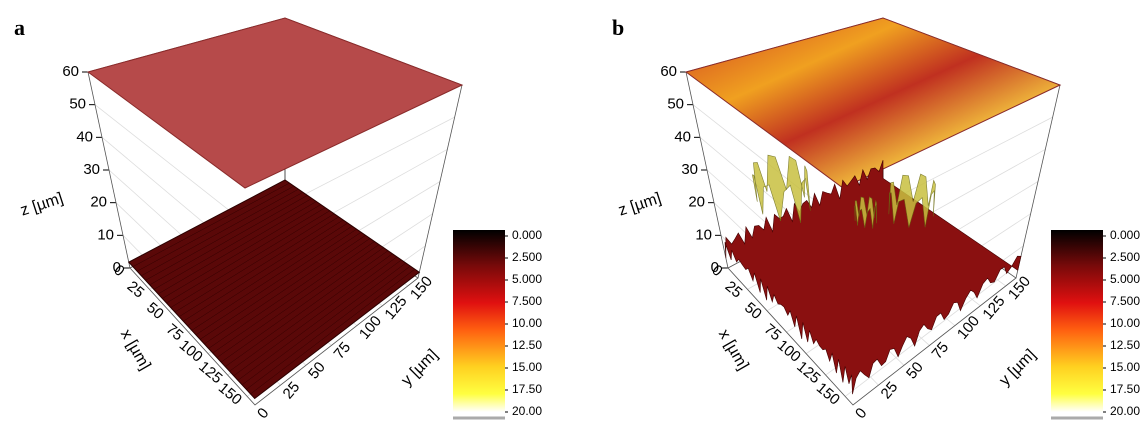 The width and height of the screenshot is (1148, 432). What do you see at coordinates (19, 27) in the screenshot?
I see `panel-label: a` at bounding box center [19, 27].